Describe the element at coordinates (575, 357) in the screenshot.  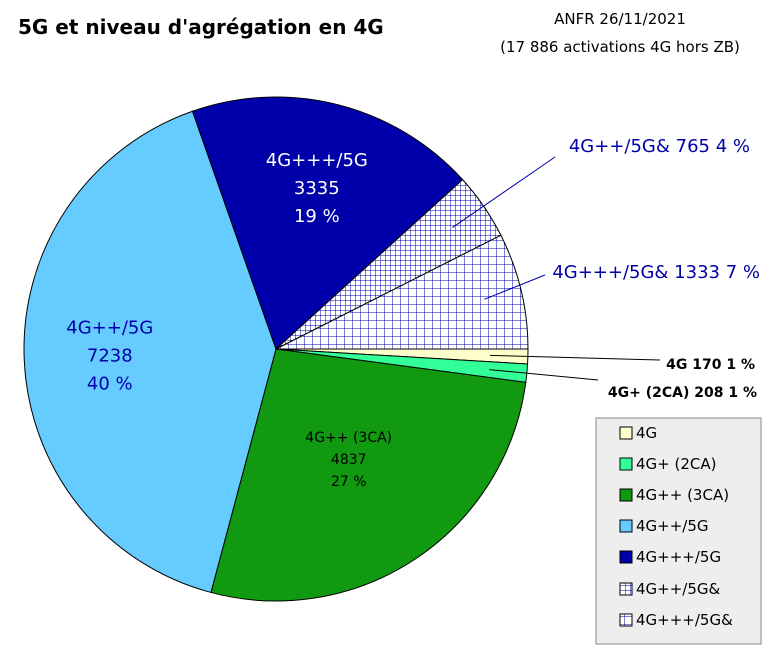
I see `leader-4g` at that location.